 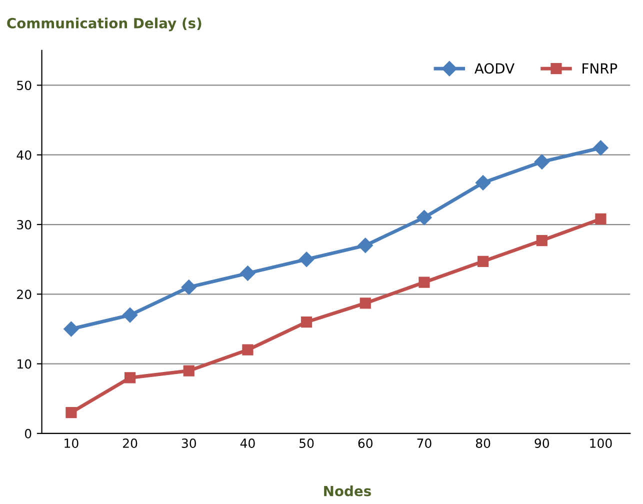 What do you see at coordinates (28, 433) in the screenshot?
I see `y-tick-label: 0` at bounding box center [28, 433].